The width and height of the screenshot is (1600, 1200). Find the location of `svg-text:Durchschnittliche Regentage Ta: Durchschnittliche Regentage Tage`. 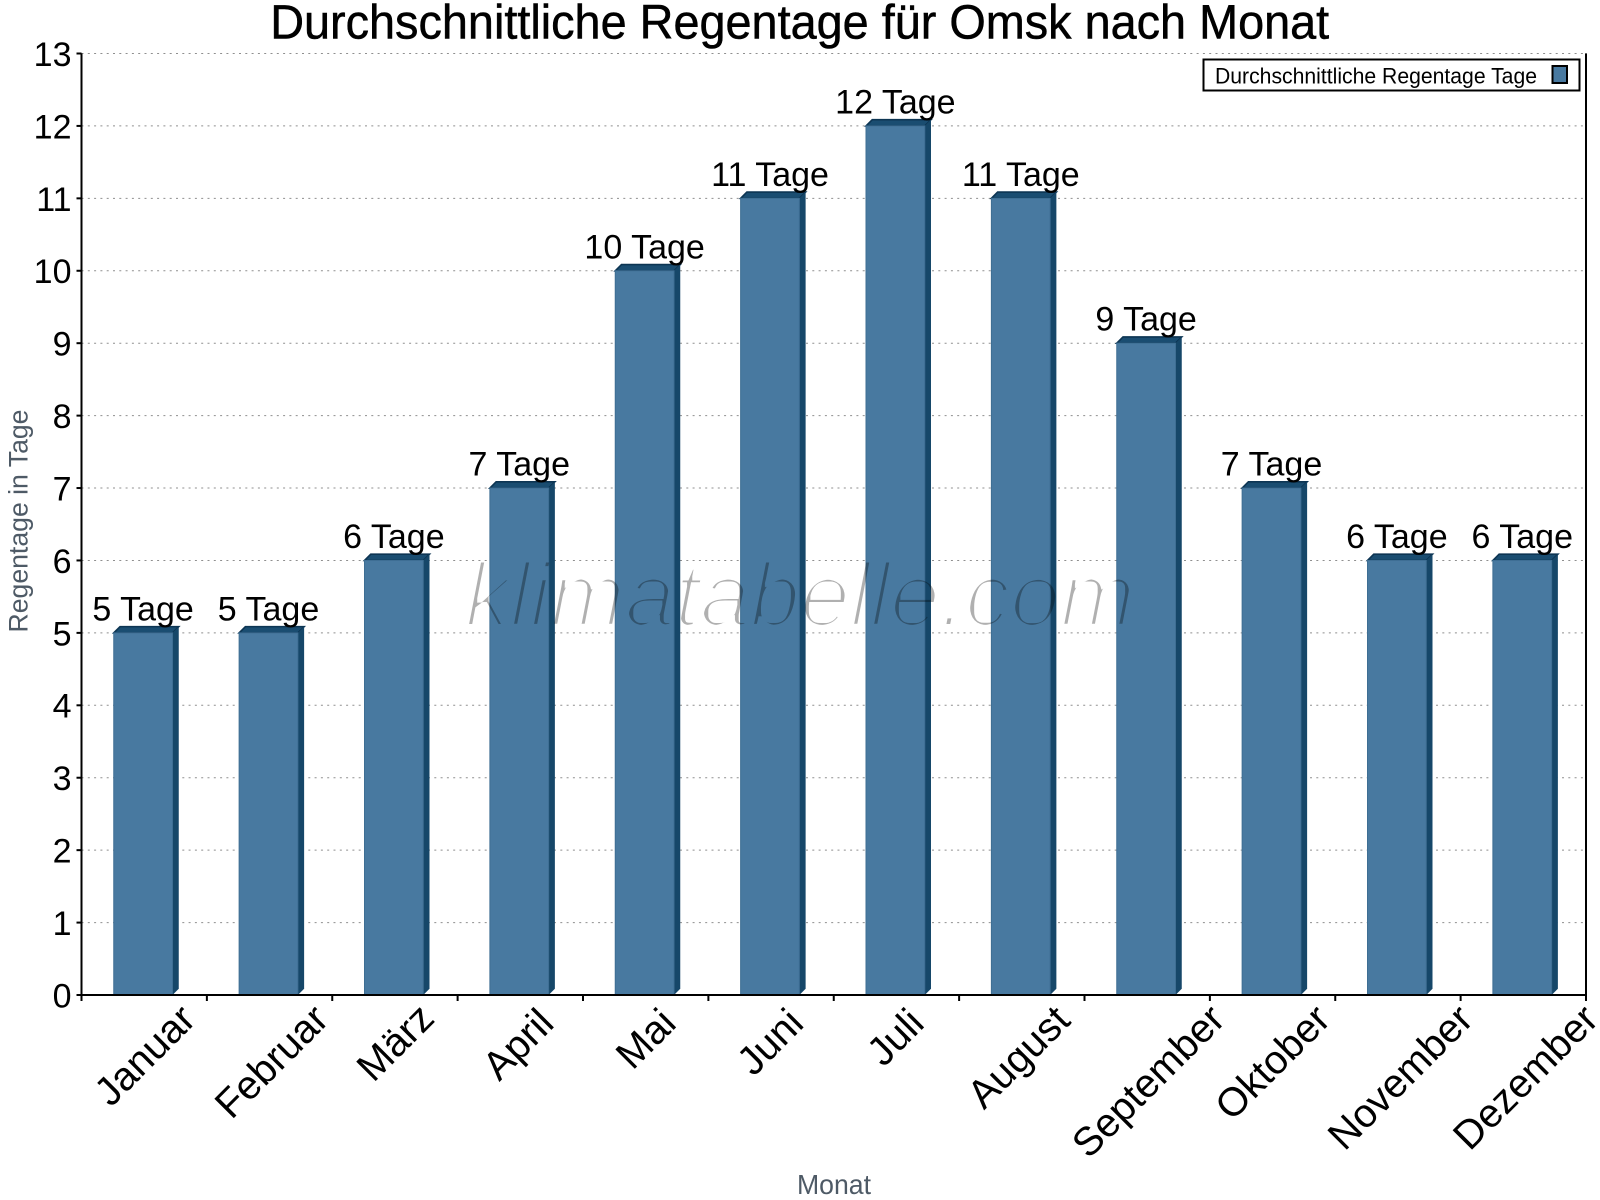

svg-text:Durchschnittliche Regentage Ta: Durchschnittliche Regentage Tage is located at coordinates (1376, 76).